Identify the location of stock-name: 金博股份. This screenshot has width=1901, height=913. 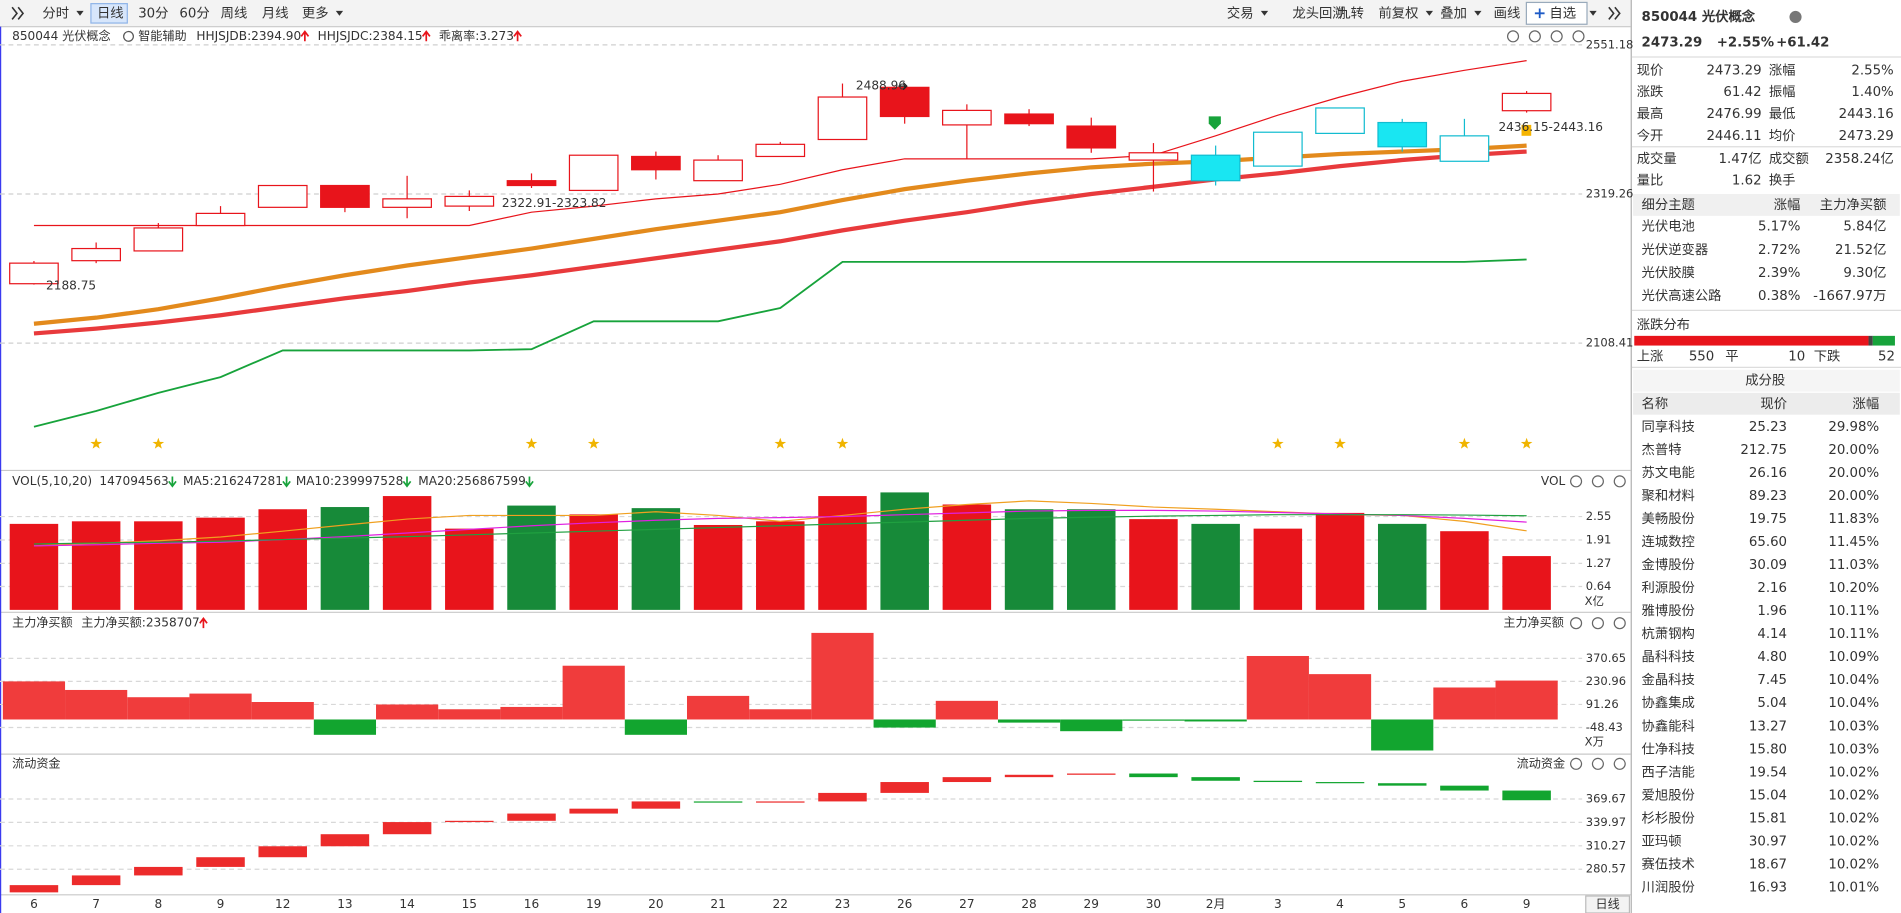
(1668, 565).